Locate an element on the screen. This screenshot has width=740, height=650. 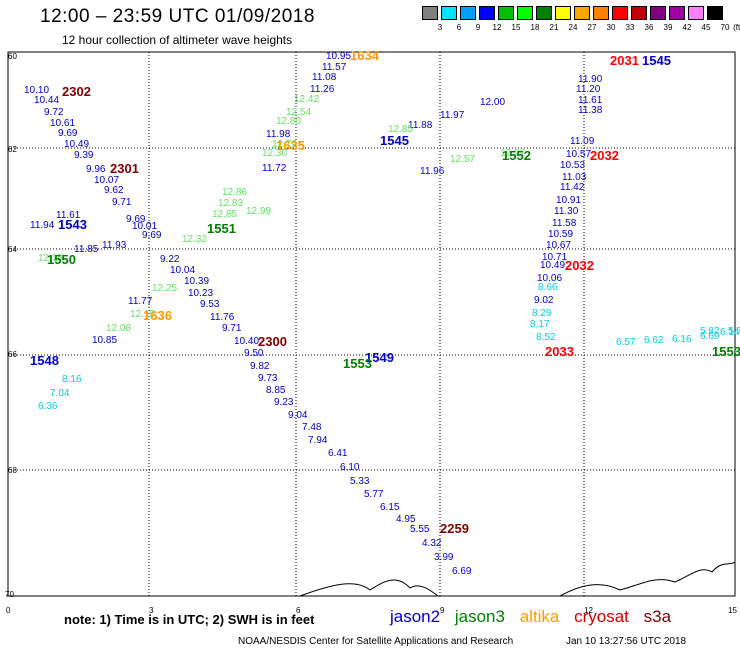
swh-value: 11.76 is located at coordinates (222, 317).